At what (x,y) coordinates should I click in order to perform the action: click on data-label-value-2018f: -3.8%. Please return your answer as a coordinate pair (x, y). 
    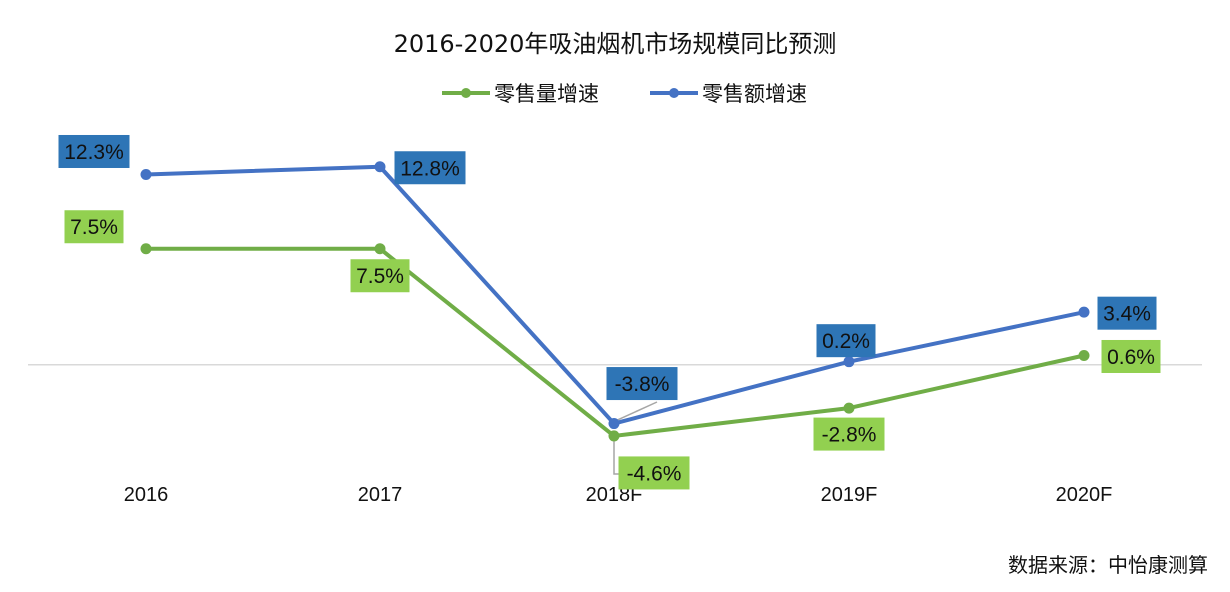
    Looking at the image, I should click on (642, 384).